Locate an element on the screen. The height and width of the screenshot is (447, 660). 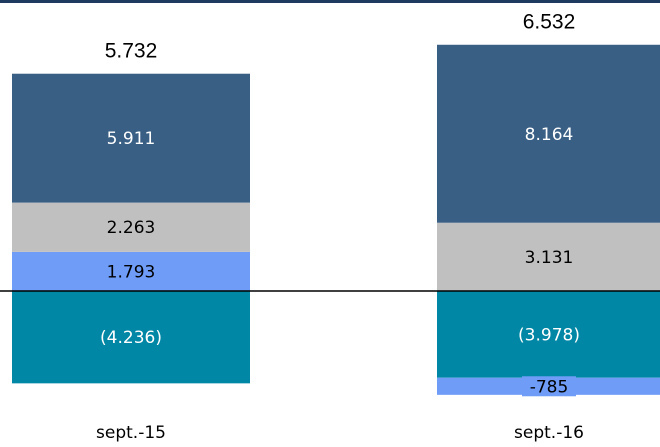
data-label: -785 is located at coordinates (549, 387).